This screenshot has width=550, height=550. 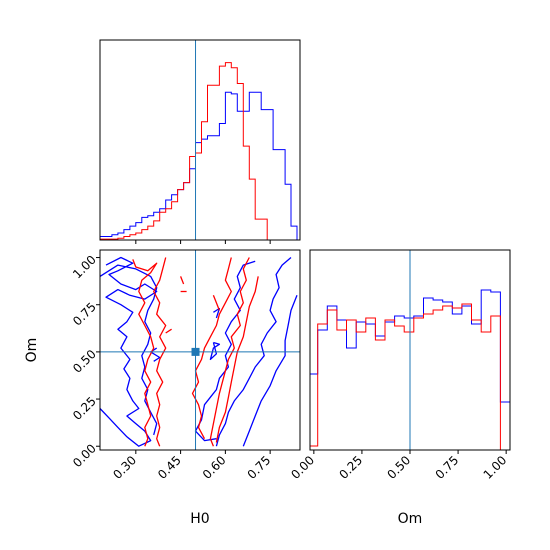 What do you see at coordinates (84, 267) in the screenshot?
I see `y-tick-label: 1.00` at bounding box center [84, 267].